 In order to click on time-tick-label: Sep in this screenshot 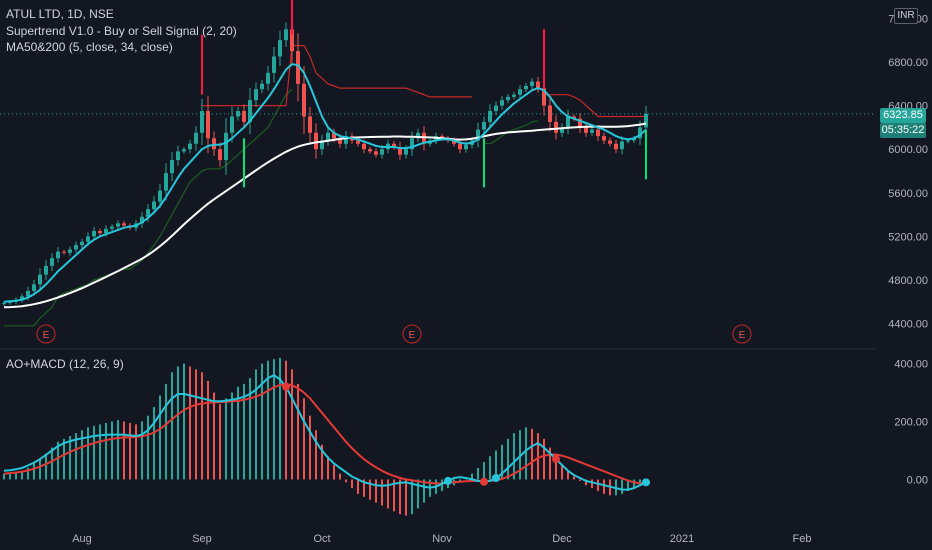, I will do `click(202, 539)`.